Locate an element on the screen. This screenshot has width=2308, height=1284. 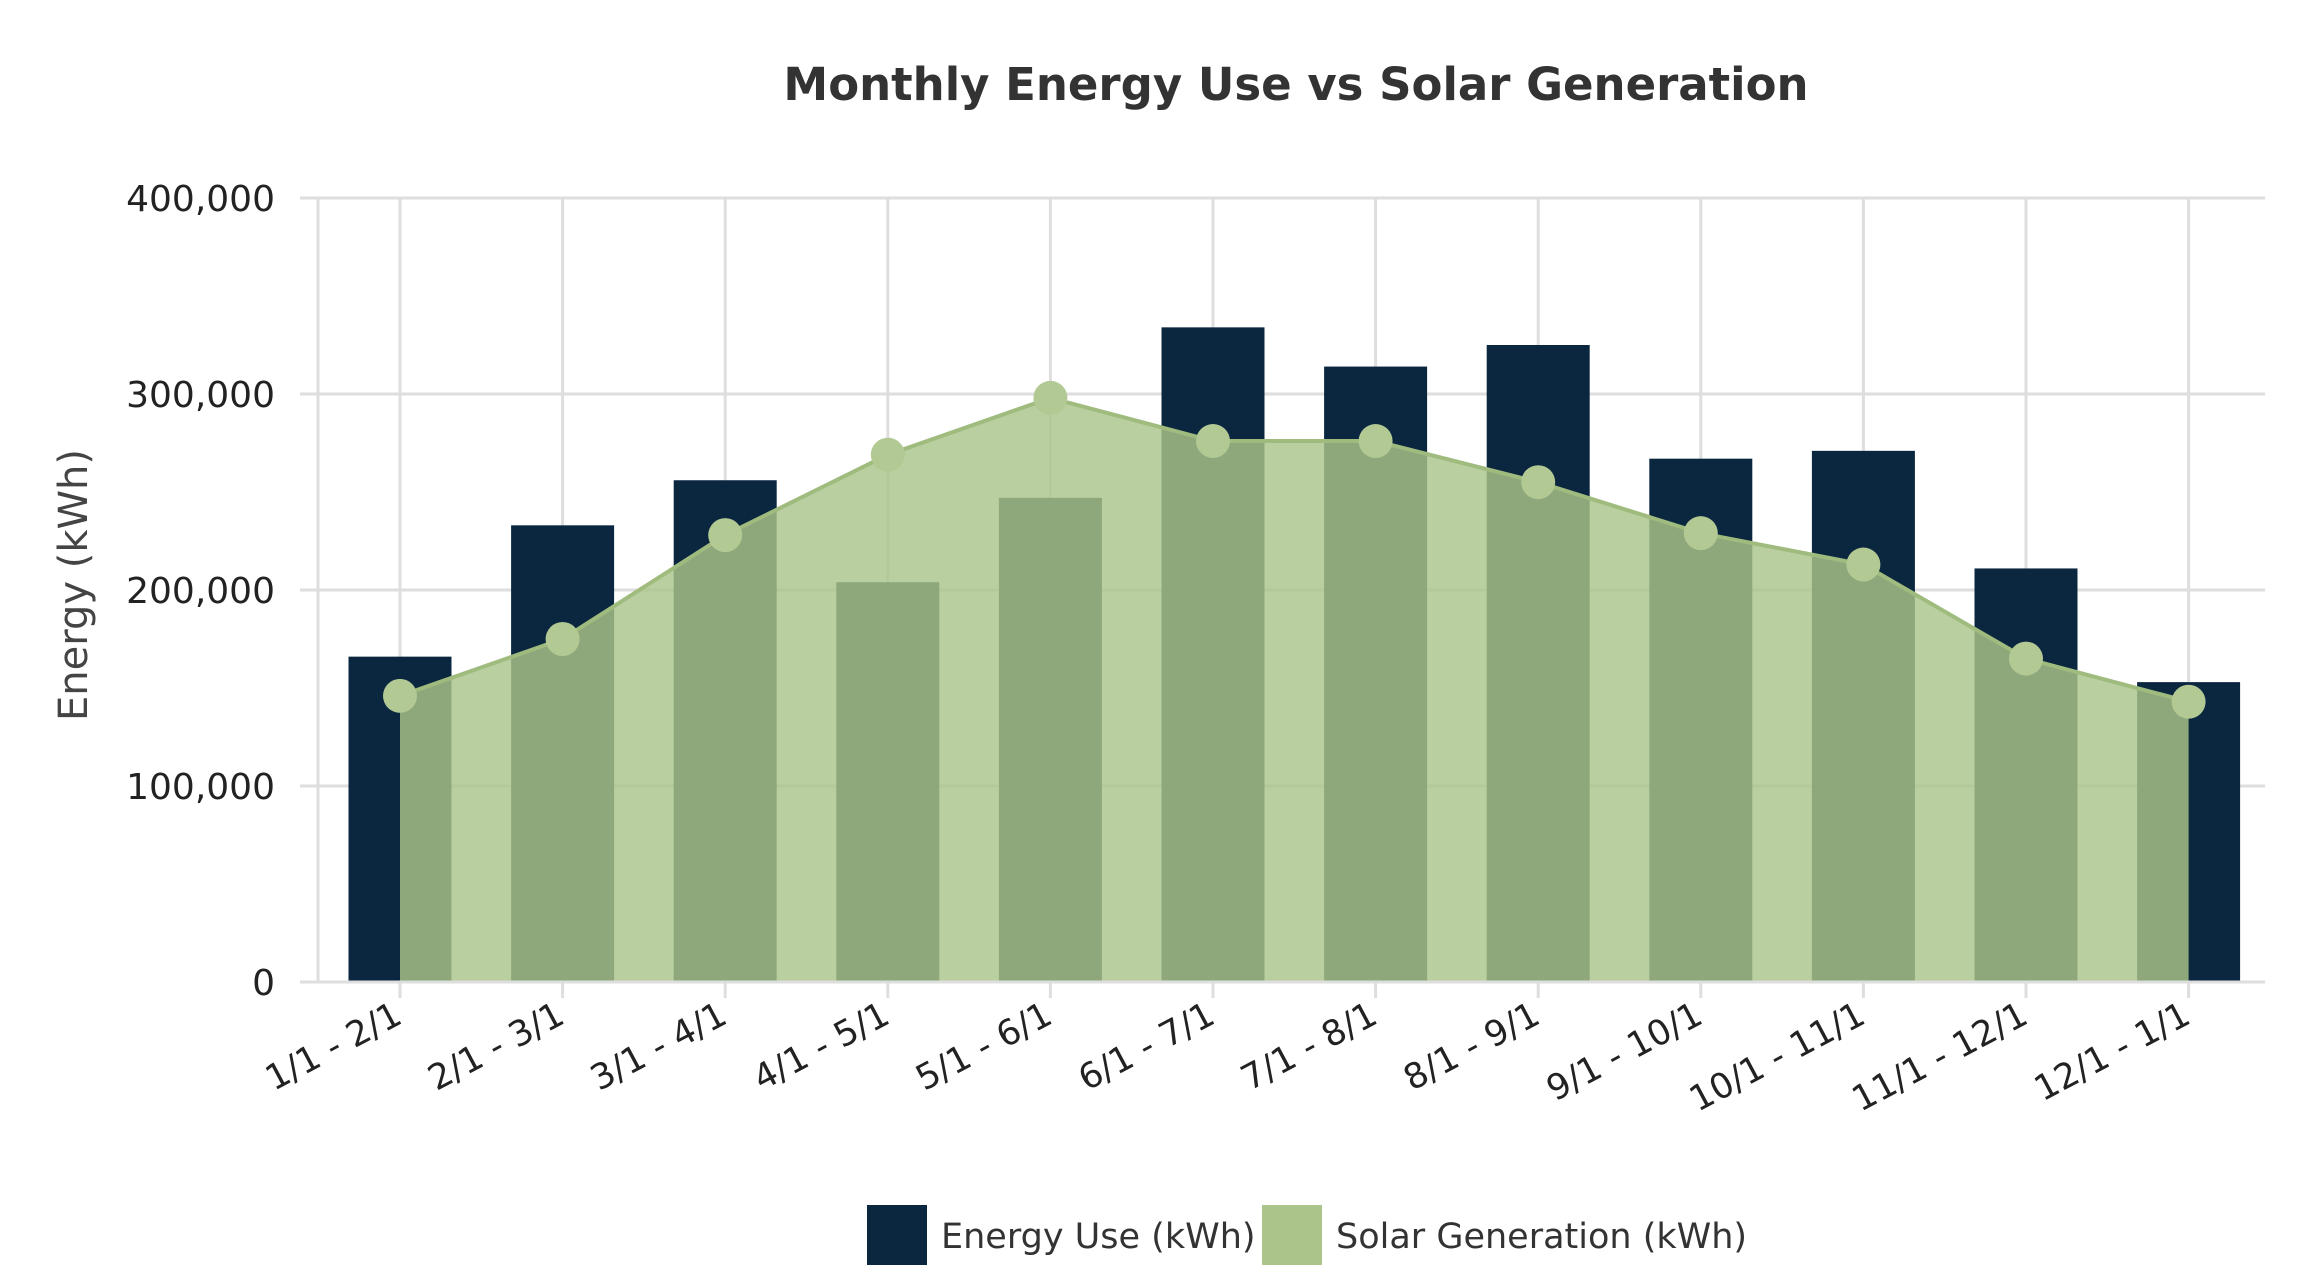
y-tick-label: 200,000 is located at coordinates (200, 591).